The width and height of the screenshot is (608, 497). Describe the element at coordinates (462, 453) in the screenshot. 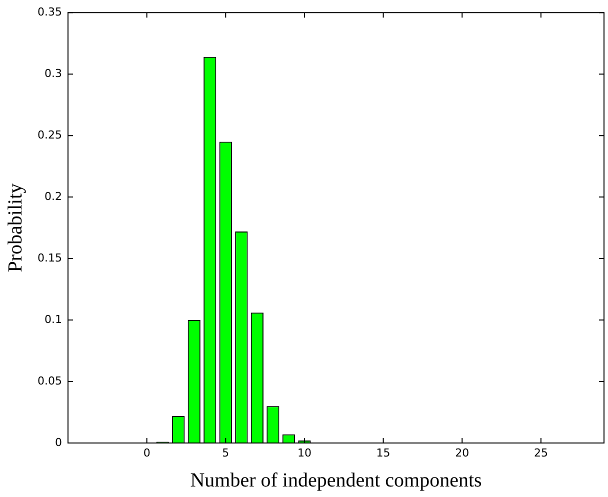

I see `x-tick-label: 20` at that location.